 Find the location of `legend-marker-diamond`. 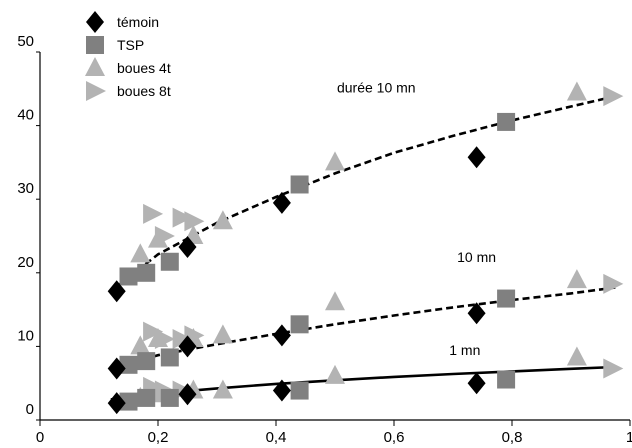

legend-marker-diamond is located at coordinates (95, 22).